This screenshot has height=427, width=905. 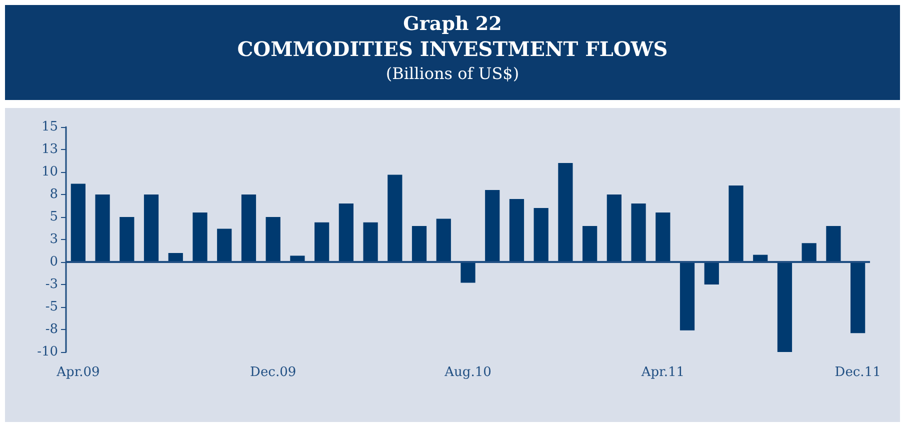 I want to click on x-tick-label: Apr.11, so click(x=662, y=372).